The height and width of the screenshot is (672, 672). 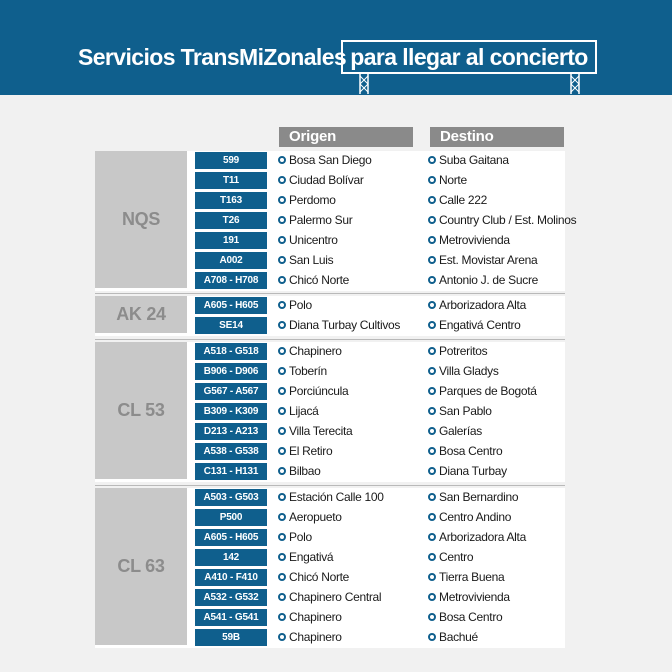 What do you see at coordinates (231, 200) in the screenshot?
I see `route-code-badge: T163` at bounding box center [231, 200].